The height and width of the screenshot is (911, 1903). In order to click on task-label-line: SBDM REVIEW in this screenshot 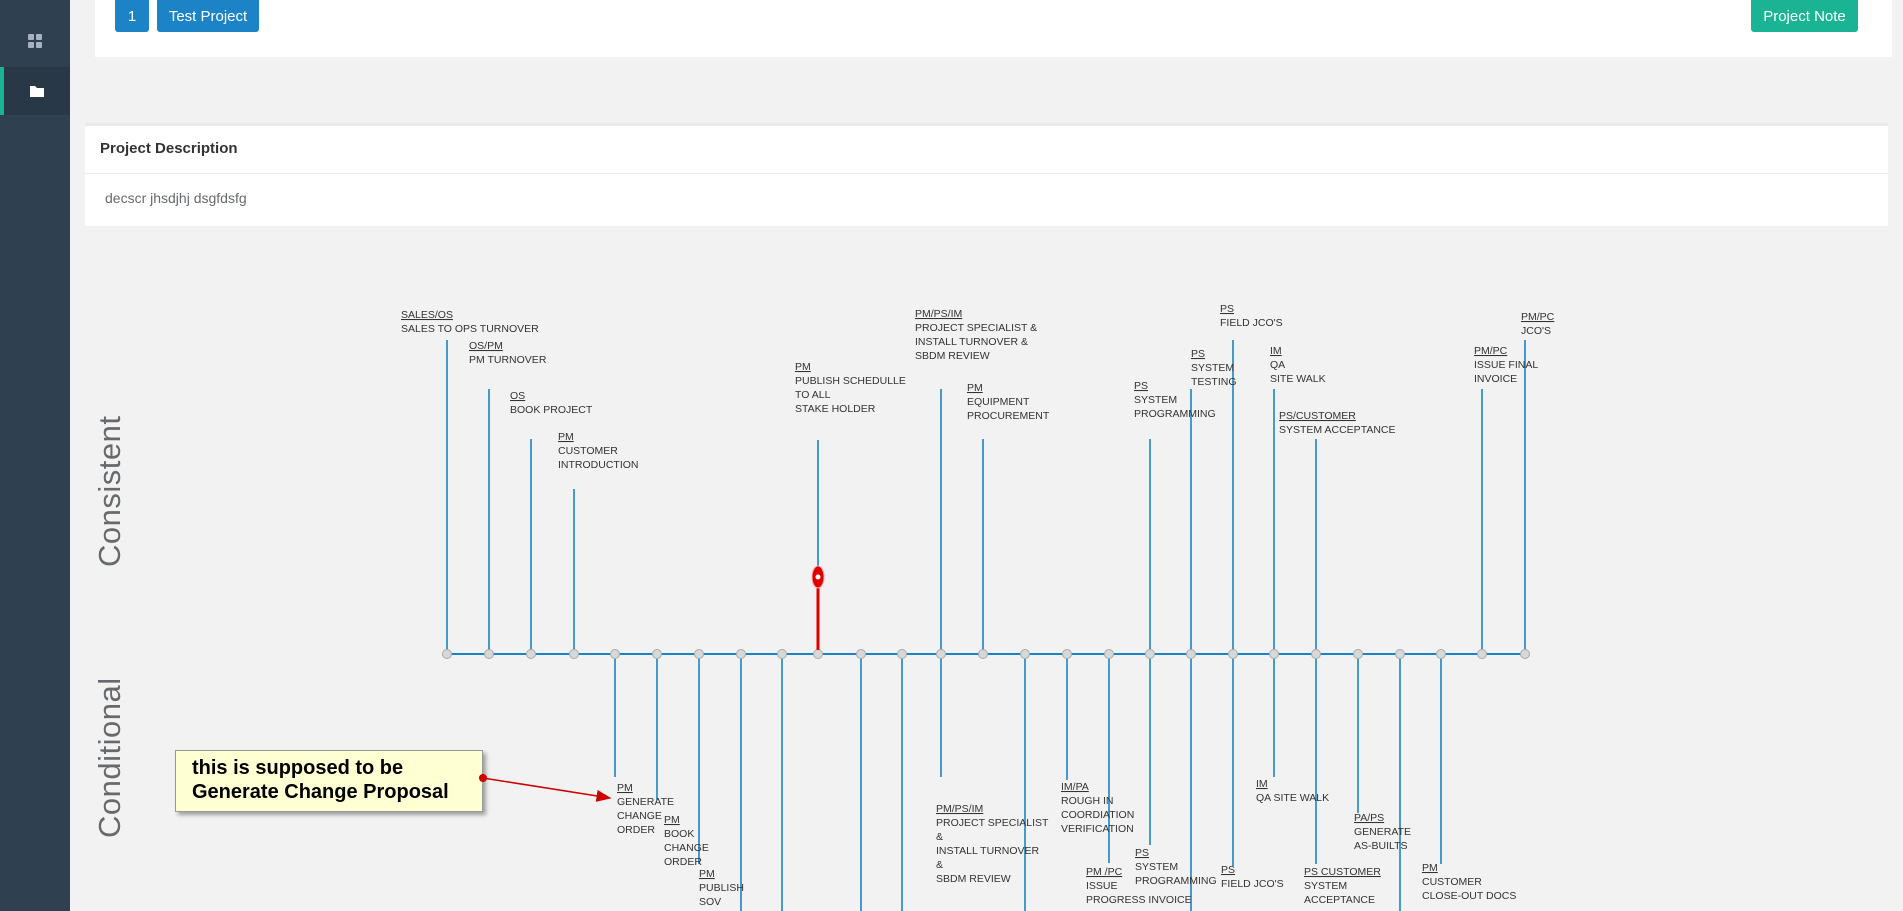, I will do `click(973, 879)`.